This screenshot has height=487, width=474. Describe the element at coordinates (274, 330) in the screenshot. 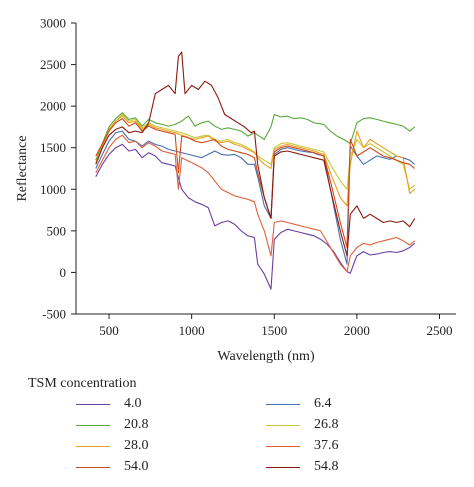

I see `x-tick-label: 1500` at that location.